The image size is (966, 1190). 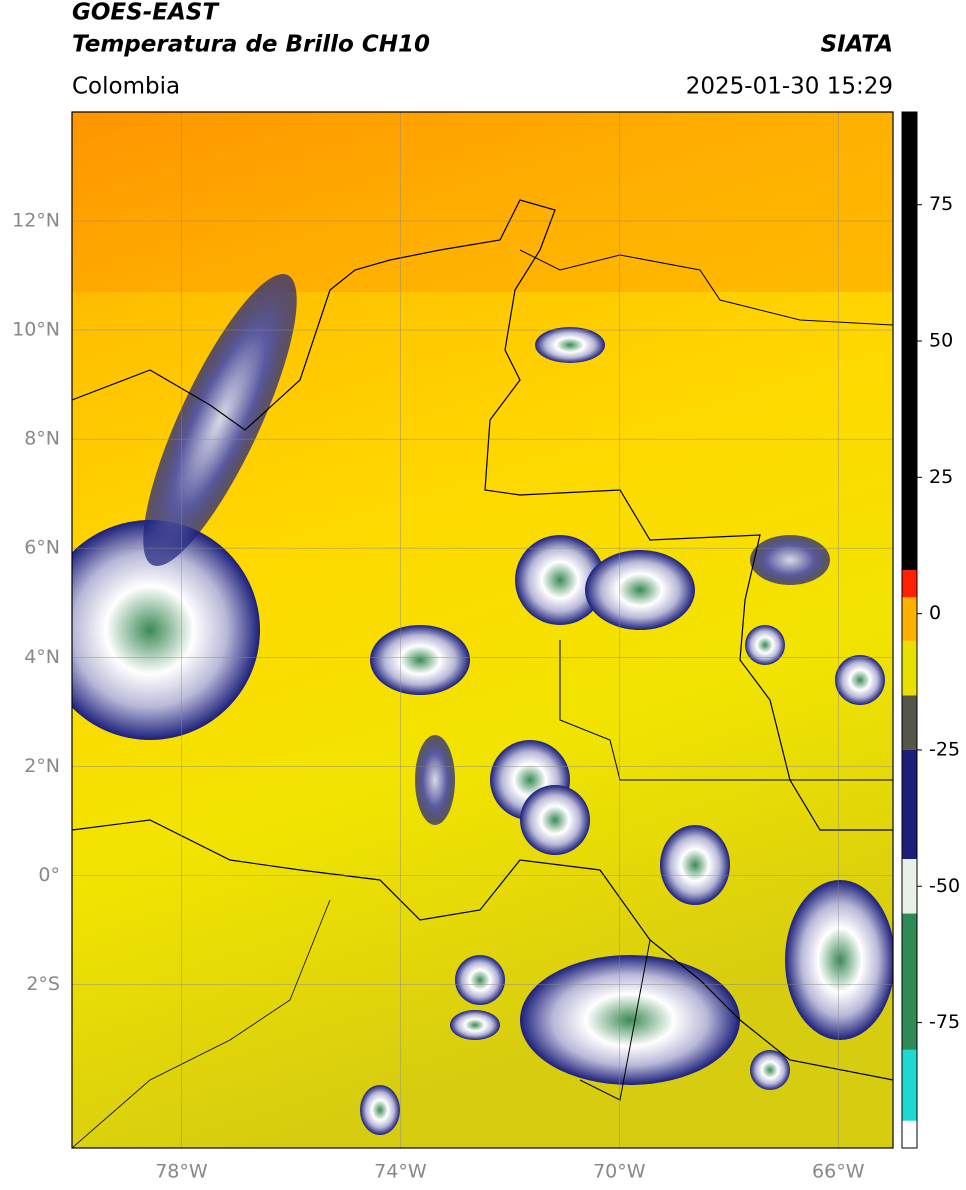 I want to click on warm-band, so click(x=482, y=202).